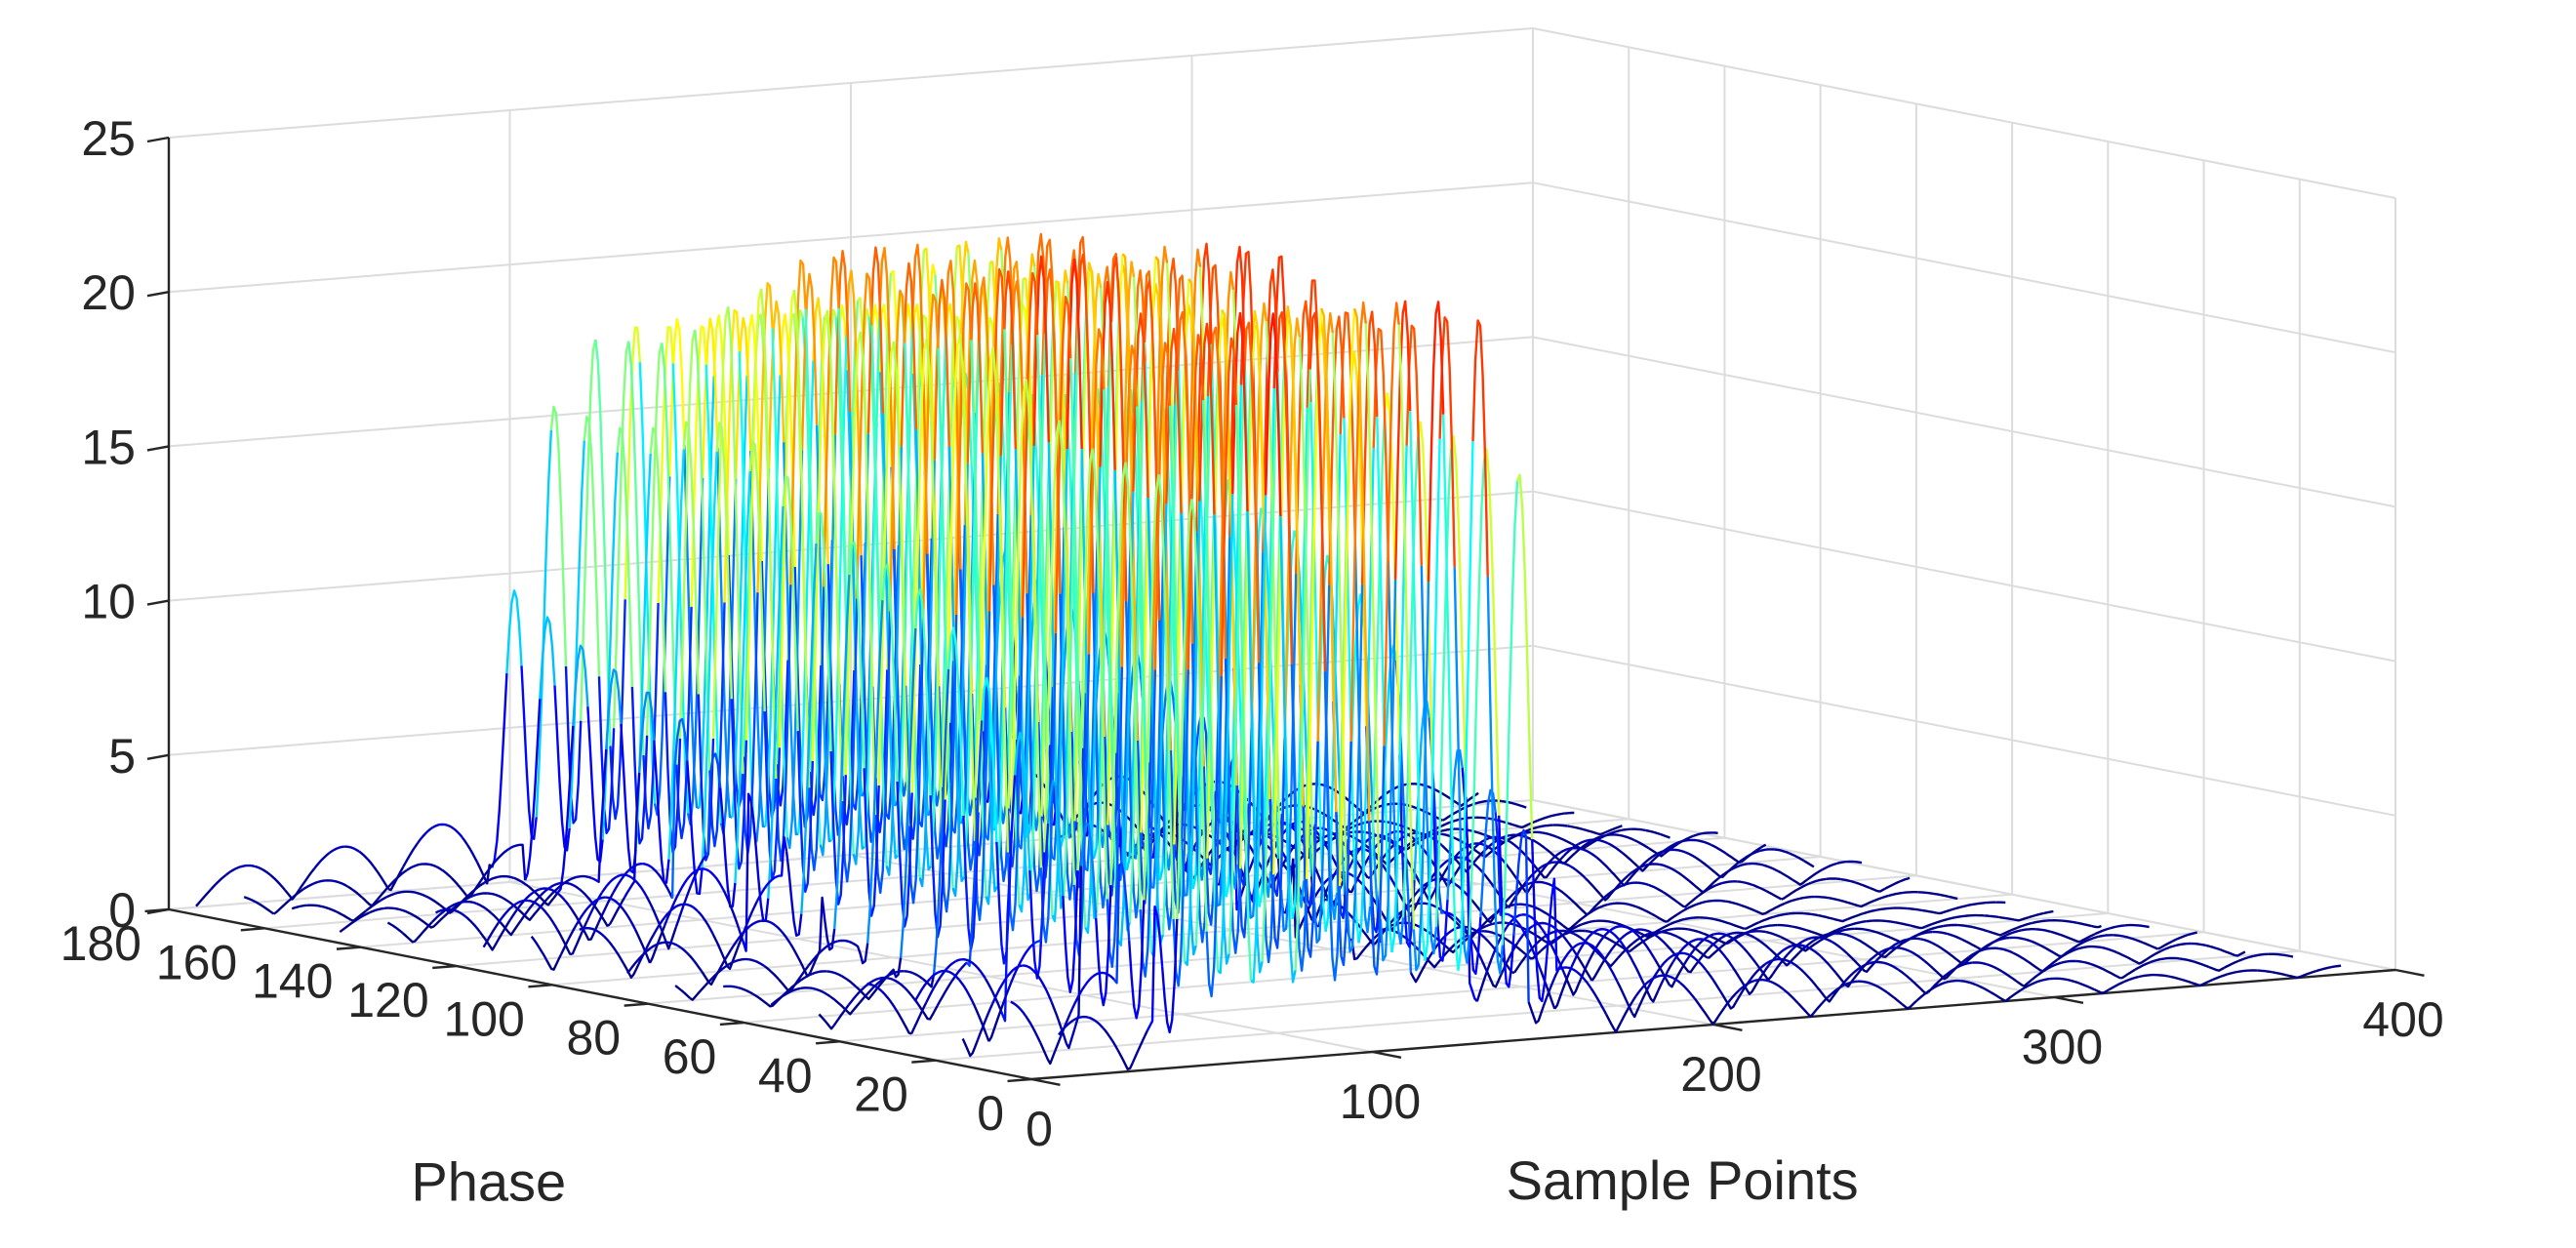 The width and height of the screenshot is (2576, 1248). Describe the element at coordinates (387, 1000) in the screenshot. I see `phase-tick-label: 120` at that location.